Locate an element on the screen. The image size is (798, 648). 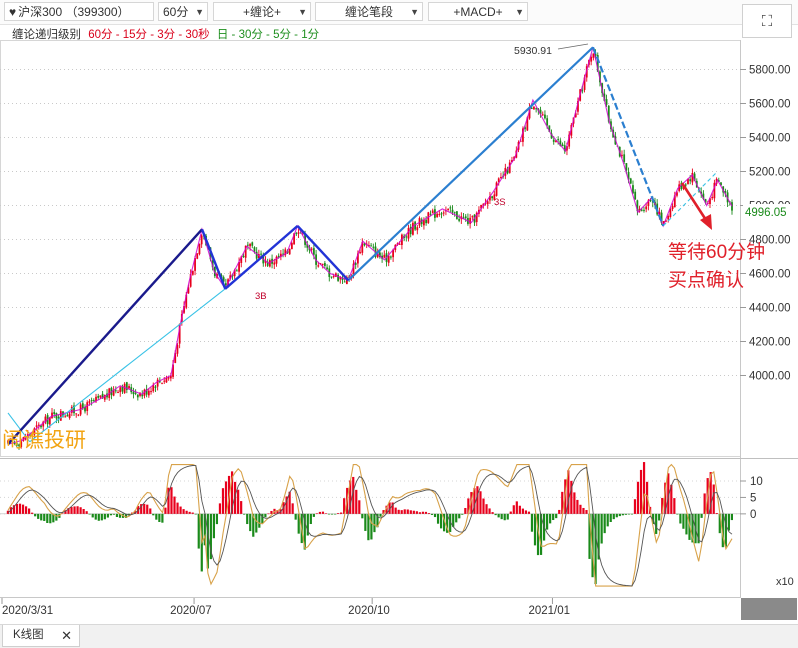
x-tick-label: 2020/10 is located at coordinates (369, 611).